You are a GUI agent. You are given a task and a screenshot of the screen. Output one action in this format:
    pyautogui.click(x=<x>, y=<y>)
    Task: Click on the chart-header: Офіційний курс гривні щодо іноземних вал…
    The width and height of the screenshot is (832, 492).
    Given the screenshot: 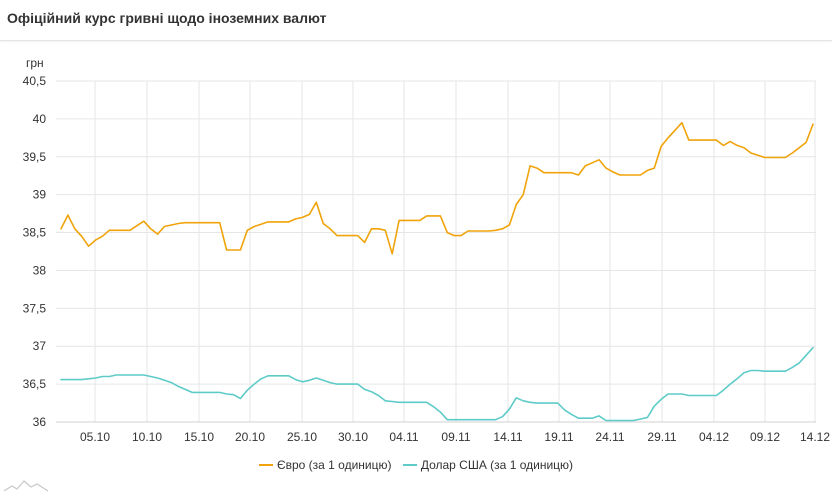 What is the action you would take?
    pyautogui.click(x=416, y=20)
    